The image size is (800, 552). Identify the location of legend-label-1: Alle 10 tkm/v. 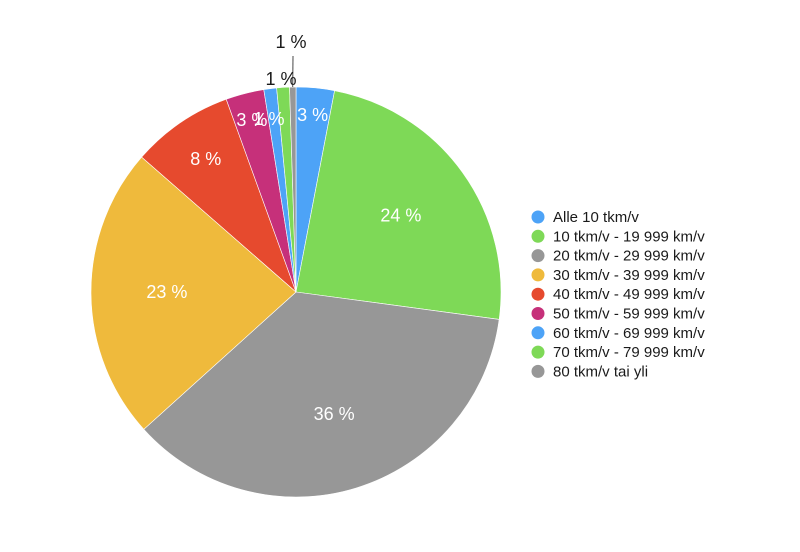
(596, 217).